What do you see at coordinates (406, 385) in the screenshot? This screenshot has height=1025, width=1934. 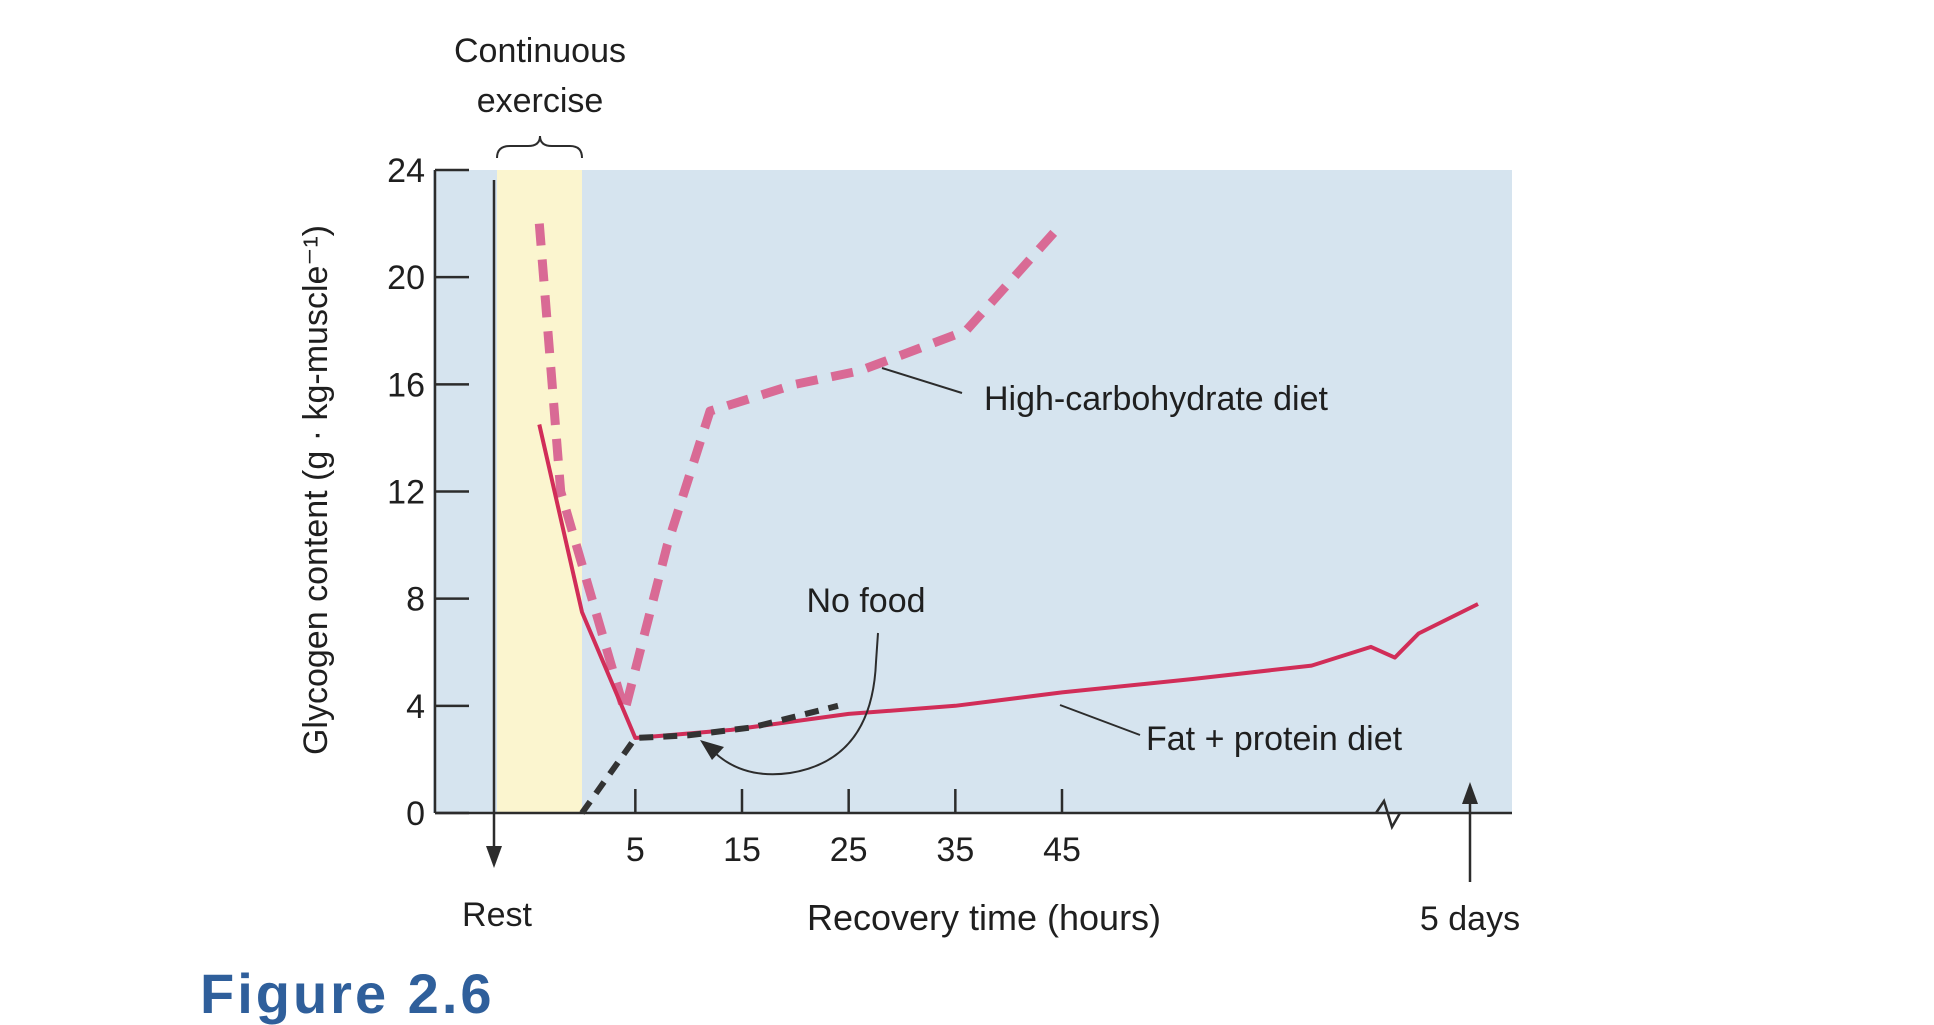 I see `y-tick-label: 16` at bounding box center [406, 385].